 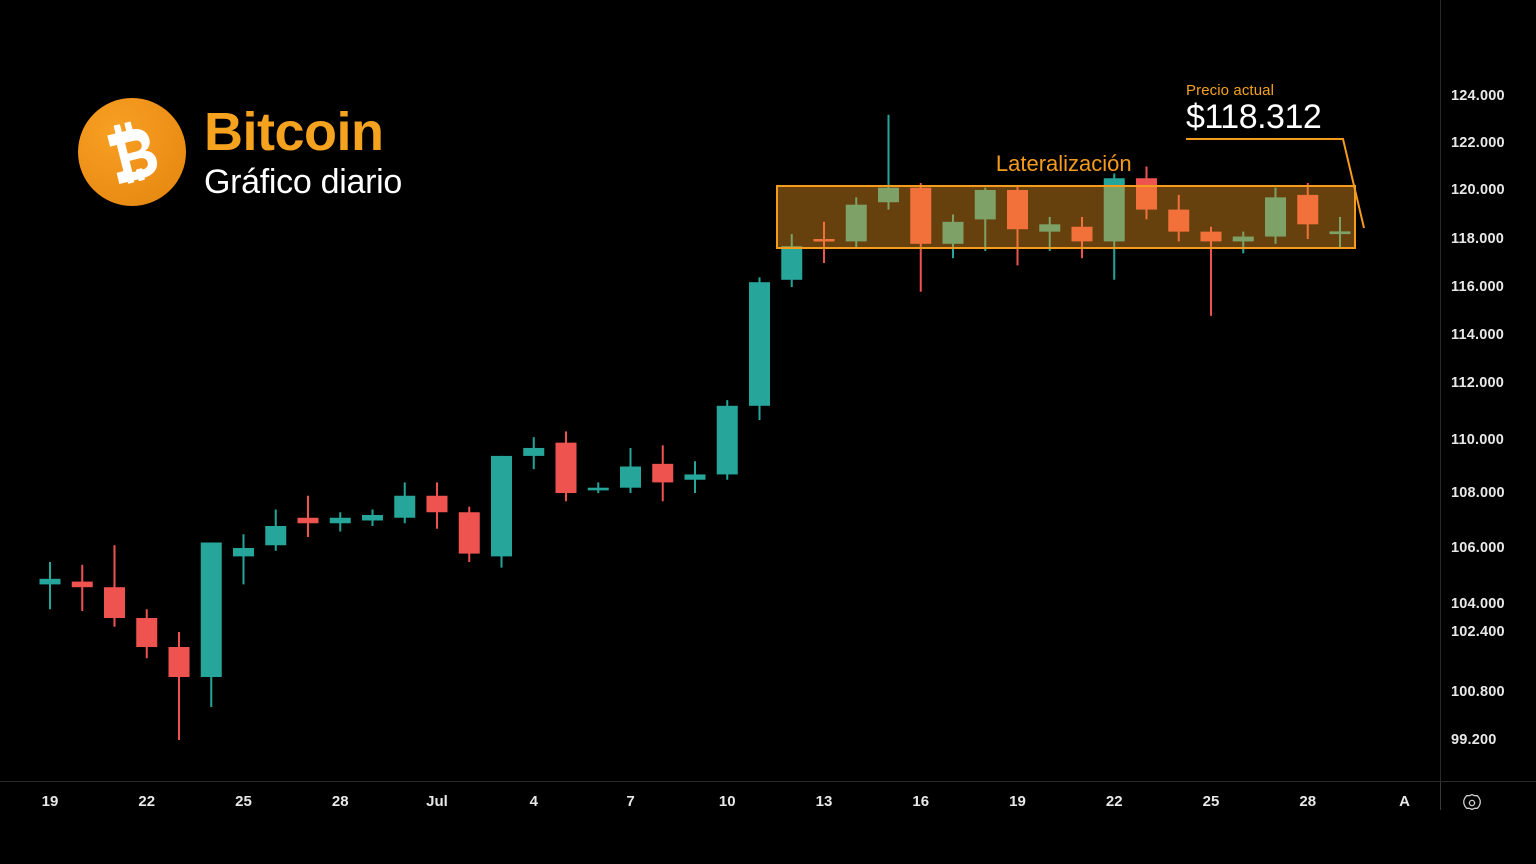 What do you see at coordinates (727, 801) in the screenshot?
I see `time-axis-tick: 10` at bounding box center [727, 801].